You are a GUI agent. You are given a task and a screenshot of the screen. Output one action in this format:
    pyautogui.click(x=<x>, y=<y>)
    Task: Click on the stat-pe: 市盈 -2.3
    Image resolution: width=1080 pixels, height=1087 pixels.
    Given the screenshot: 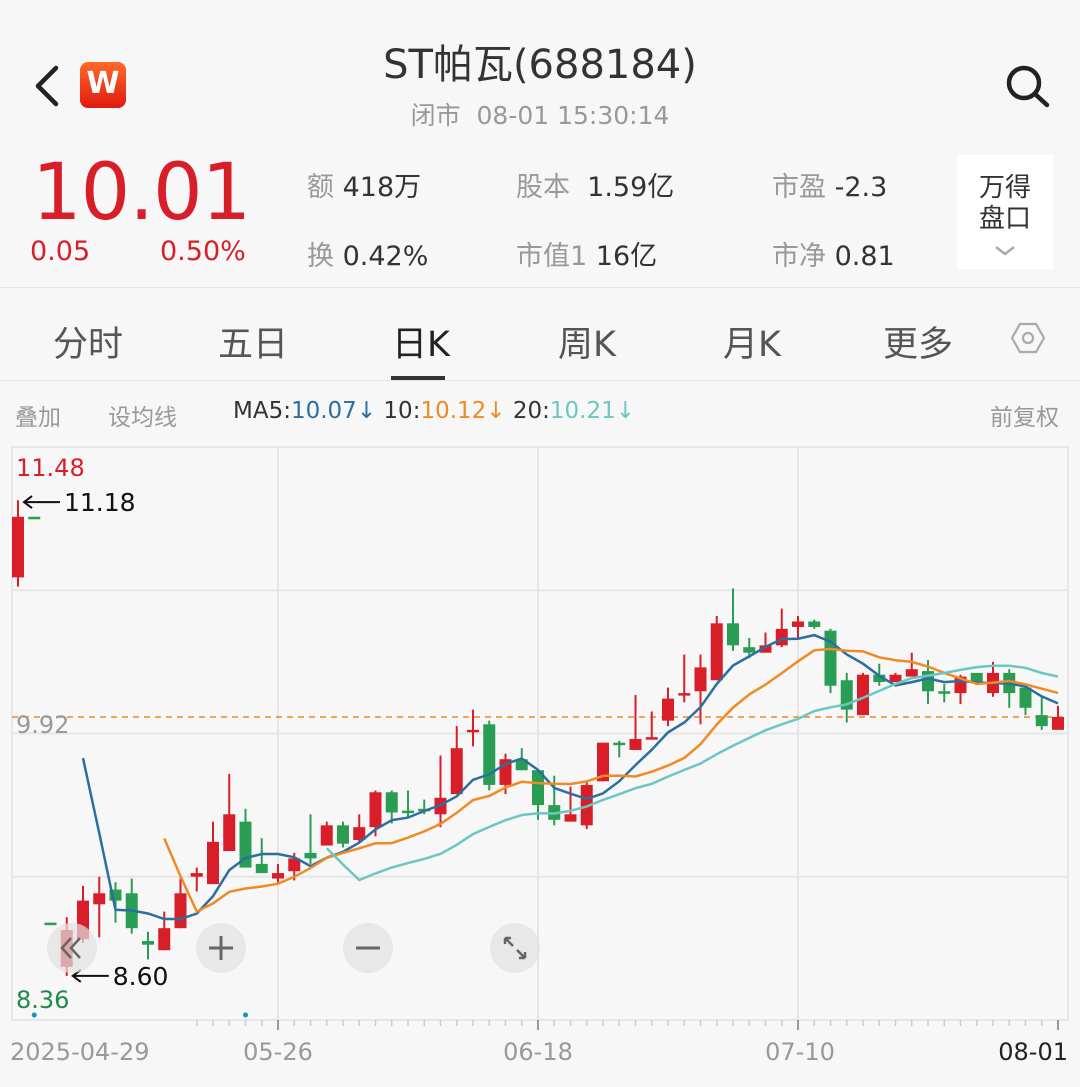 What is the action you would take?
    pyautogui.click(x=830, y=187)
    